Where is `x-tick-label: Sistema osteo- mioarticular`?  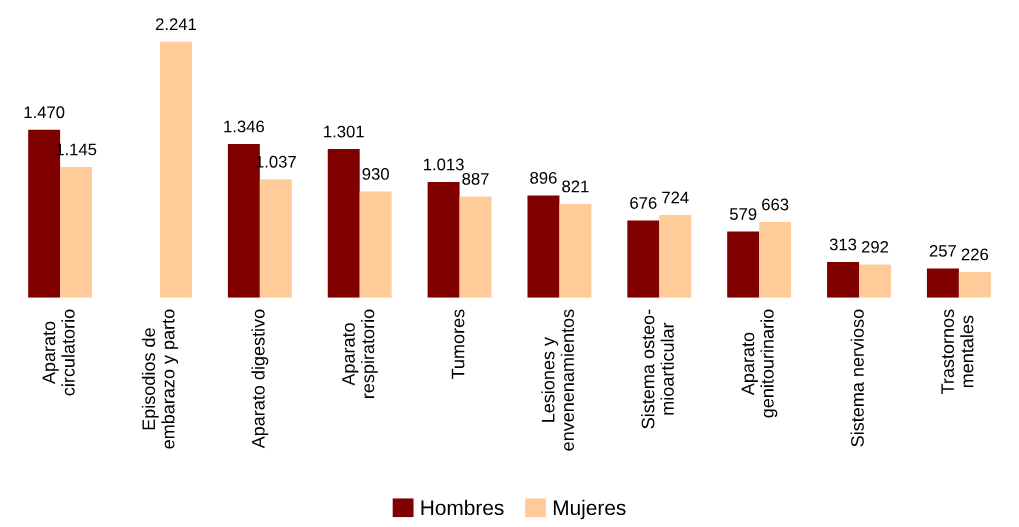
x-tick-label: Sistema osteo- mioarticular is located at coordinates (657, 369).